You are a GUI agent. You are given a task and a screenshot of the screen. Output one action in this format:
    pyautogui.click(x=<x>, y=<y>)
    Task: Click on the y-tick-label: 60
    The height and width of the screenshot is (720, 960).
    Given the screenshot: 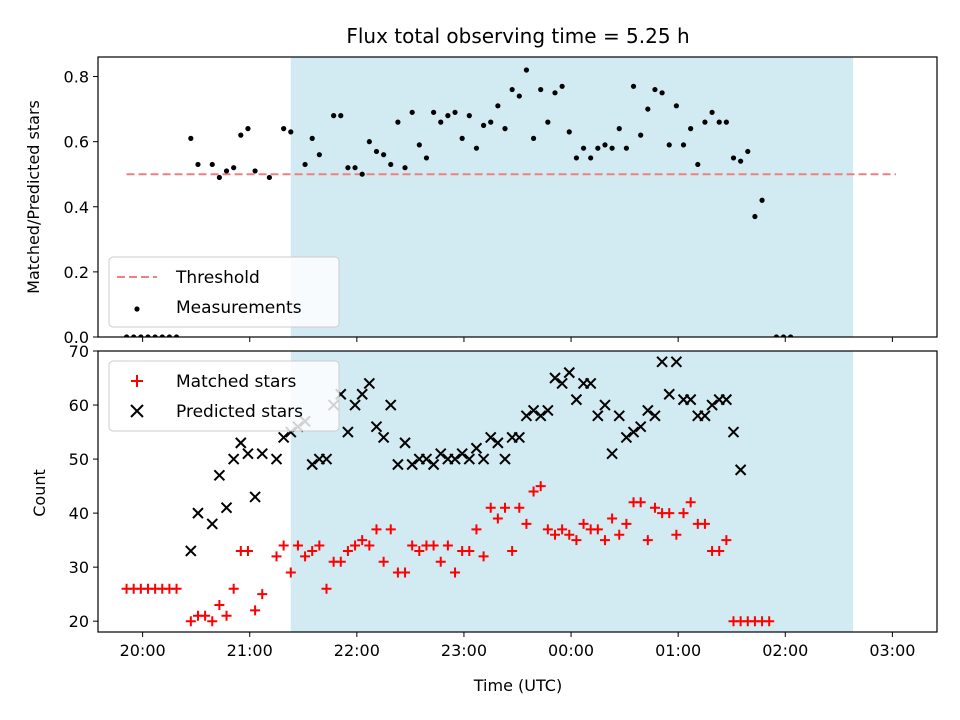 What is the action you would take?
    pyautogui.click(x=79, y=405)
    